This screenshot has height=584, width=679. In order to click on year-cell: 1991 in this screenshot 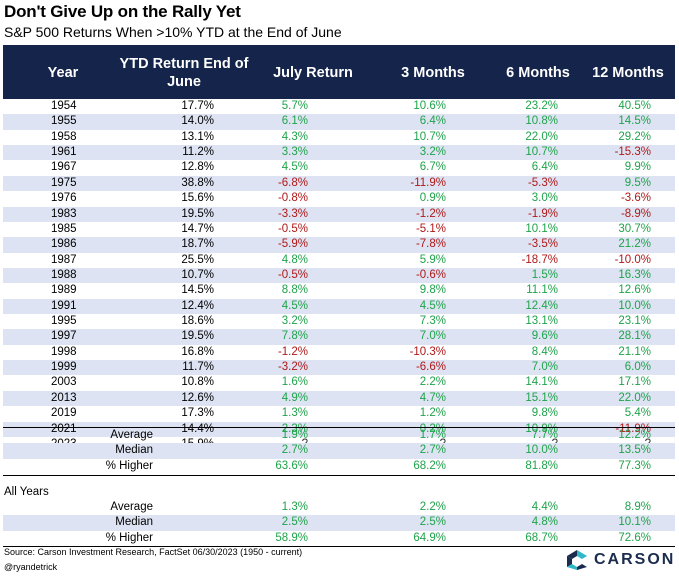, I will do `click(64, 305)`.